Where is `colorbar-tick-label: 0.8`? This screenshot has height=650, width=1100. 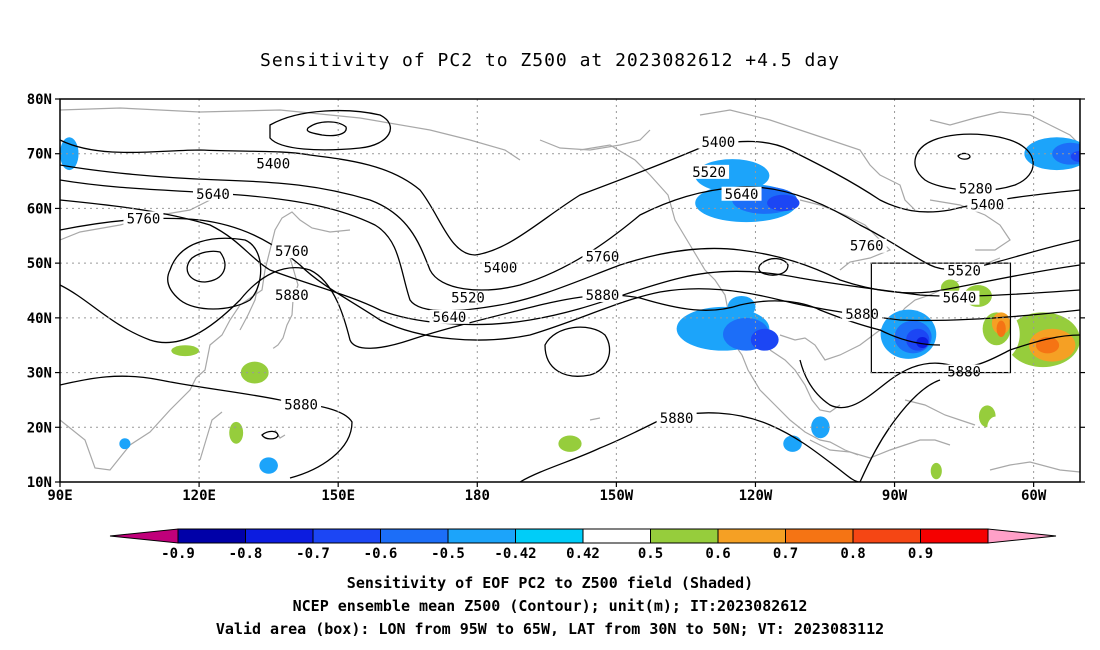 colorbar-tick-label: 0.8 is located at coordinates (852, 554).